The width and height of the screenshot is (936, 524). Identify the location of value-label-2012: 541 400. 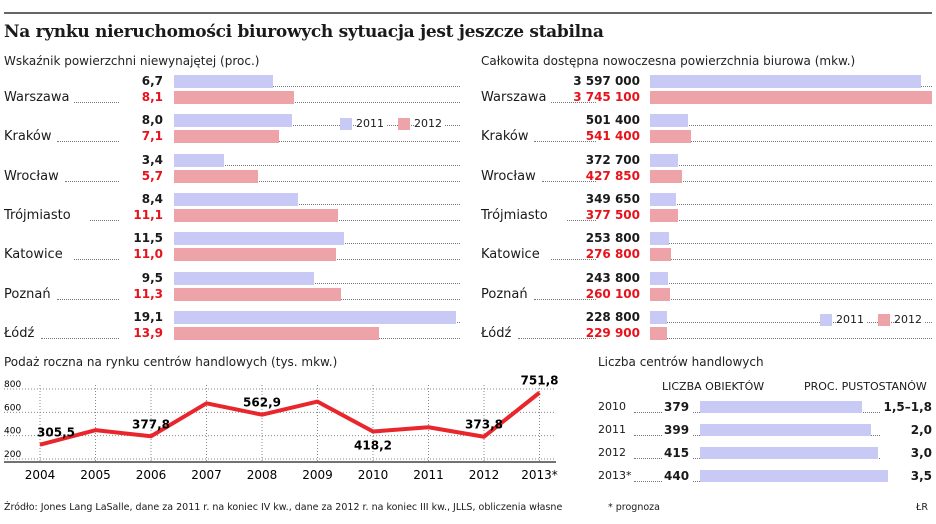
(612, 136).